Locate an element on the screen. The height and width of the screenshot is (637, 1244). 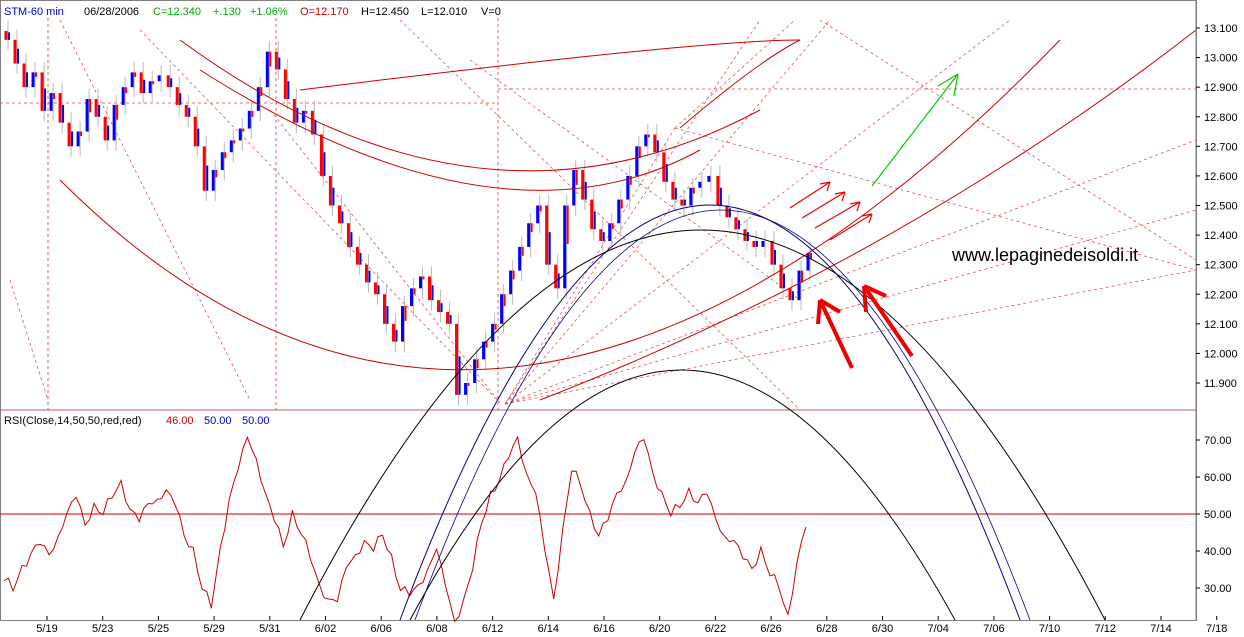
header-low: L=12.010 is located at coordinates (444, 12).